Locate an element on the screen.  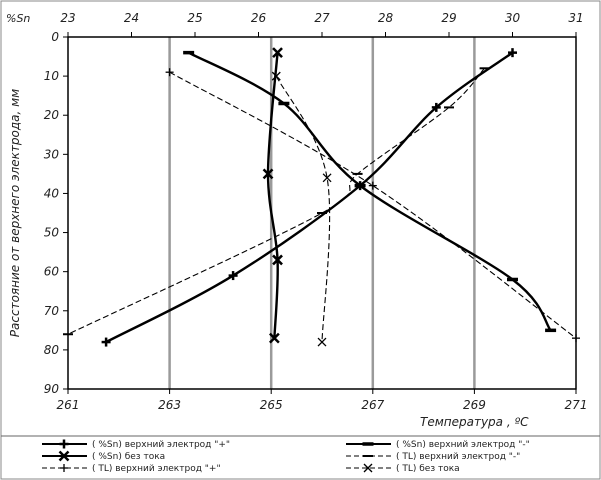
legend-item-2: ( %Sn) верхний электрод "-" is located at coordinates (438, 445).